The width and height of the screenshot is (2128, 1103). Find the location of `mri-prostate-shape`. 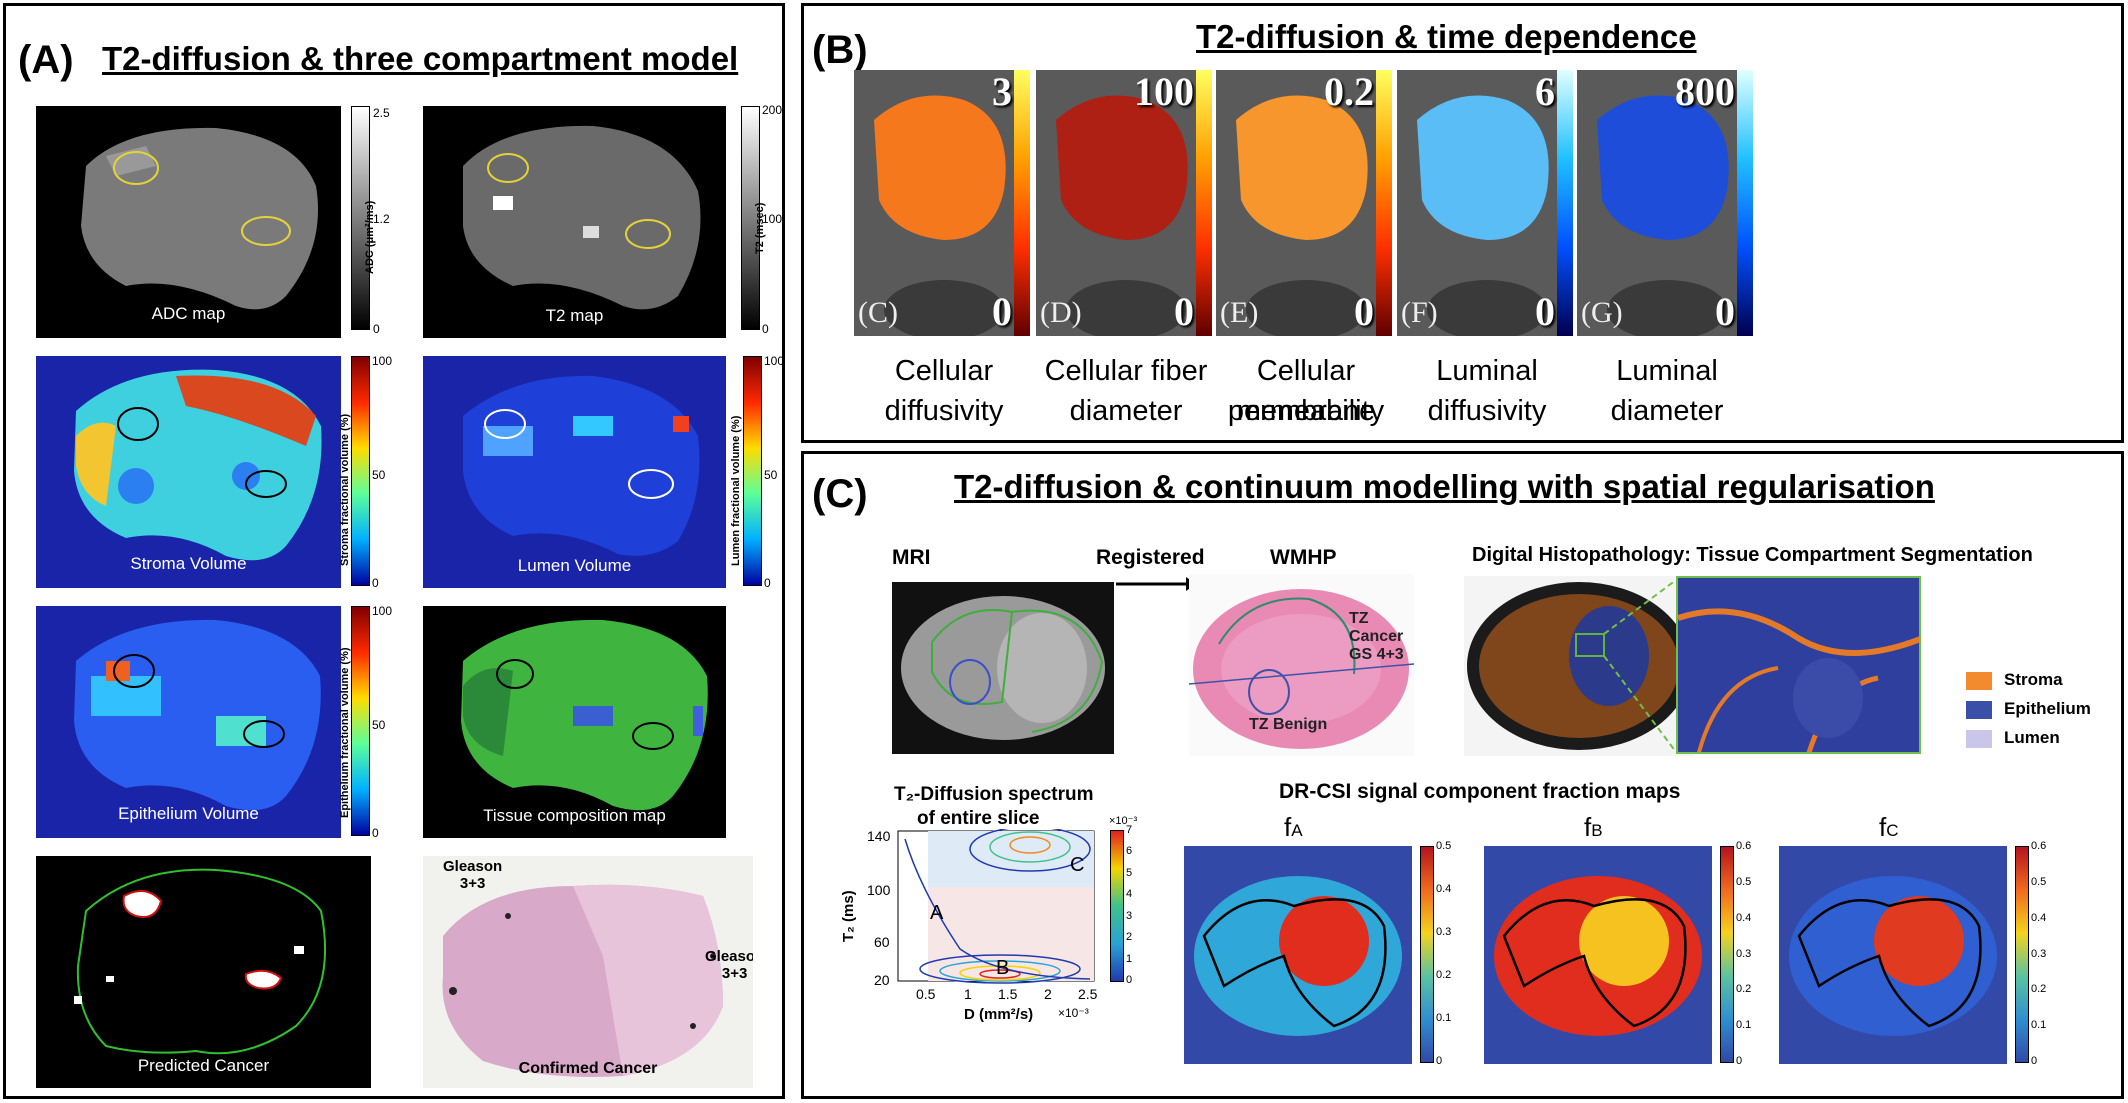

mri-prostate-shape is located at coordinates (1003, 668).